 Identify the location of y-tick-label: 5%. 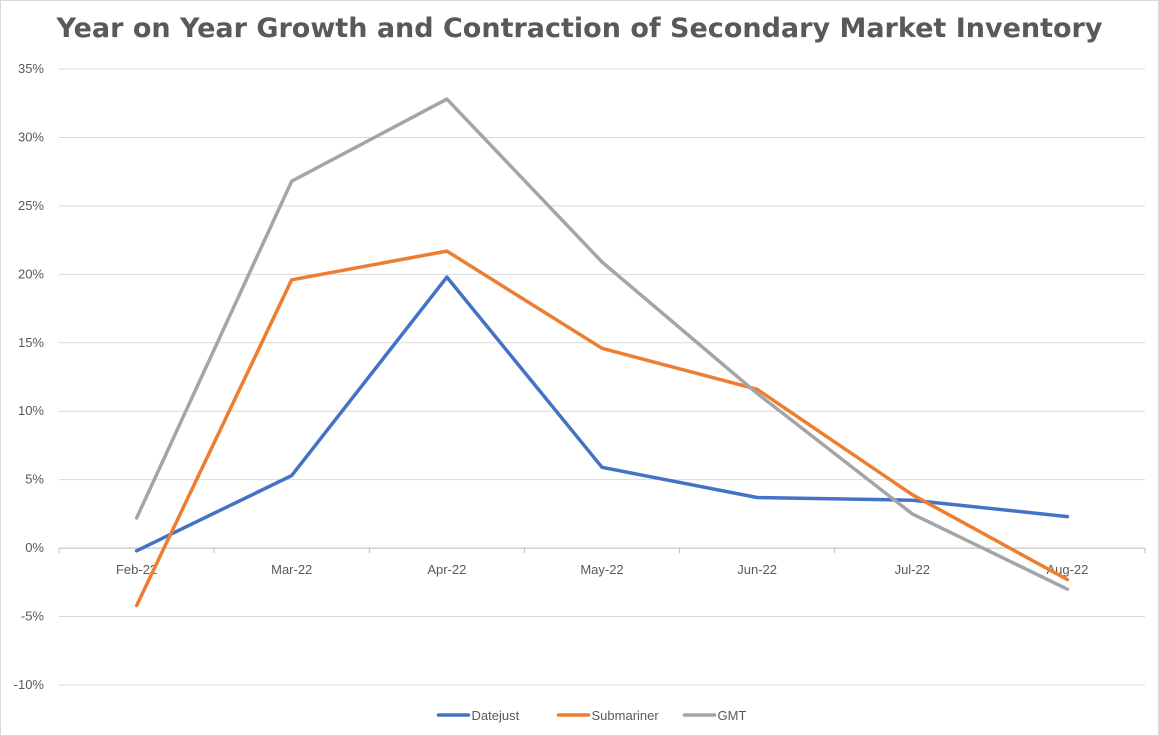
(34, 479).